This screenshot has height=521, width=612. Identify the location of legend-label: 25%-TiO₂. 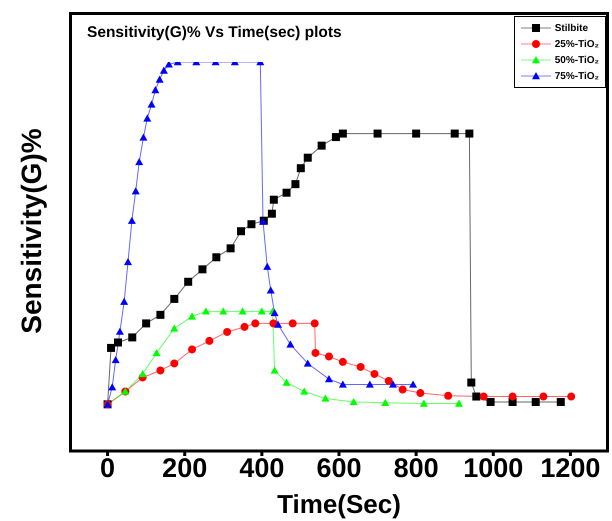
(576, 44).